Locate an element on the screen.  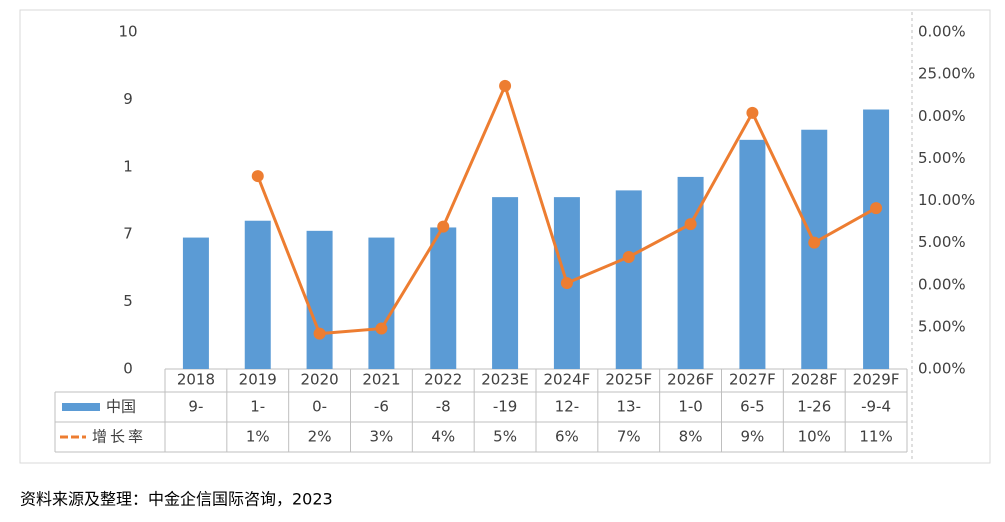
table-cell: 1- is located at coordinates (257, 407).